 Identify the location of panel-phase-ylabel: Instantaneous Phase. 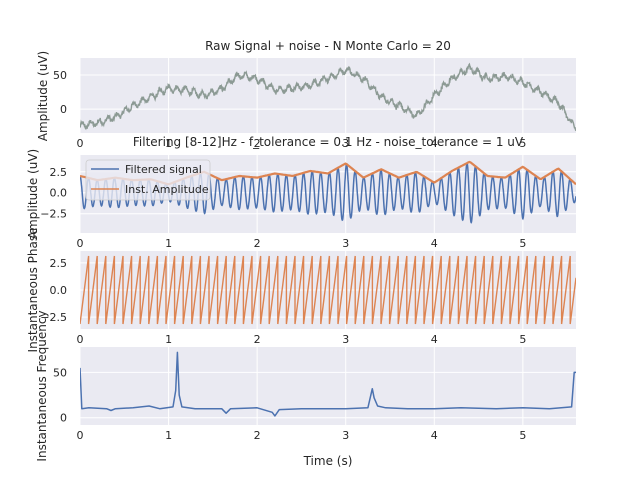
(33, 290).